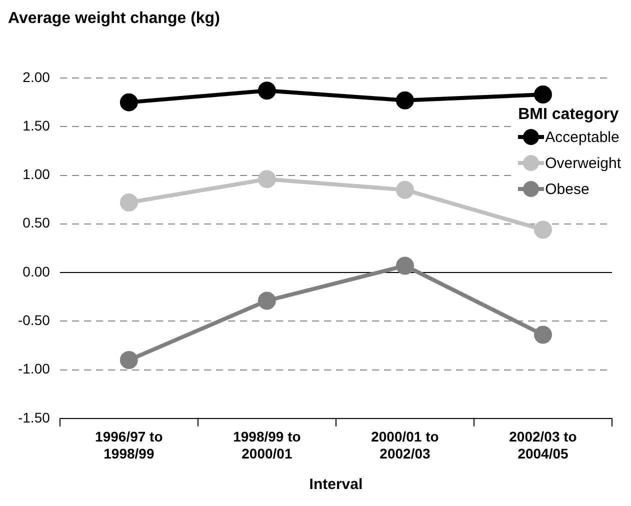 The height and width of the screenshot is (506, 631). Describe the element at coordinates (267, 445) in the screenshot. I see `x-tick-label: 1998/99 to 2000/01` at that location.